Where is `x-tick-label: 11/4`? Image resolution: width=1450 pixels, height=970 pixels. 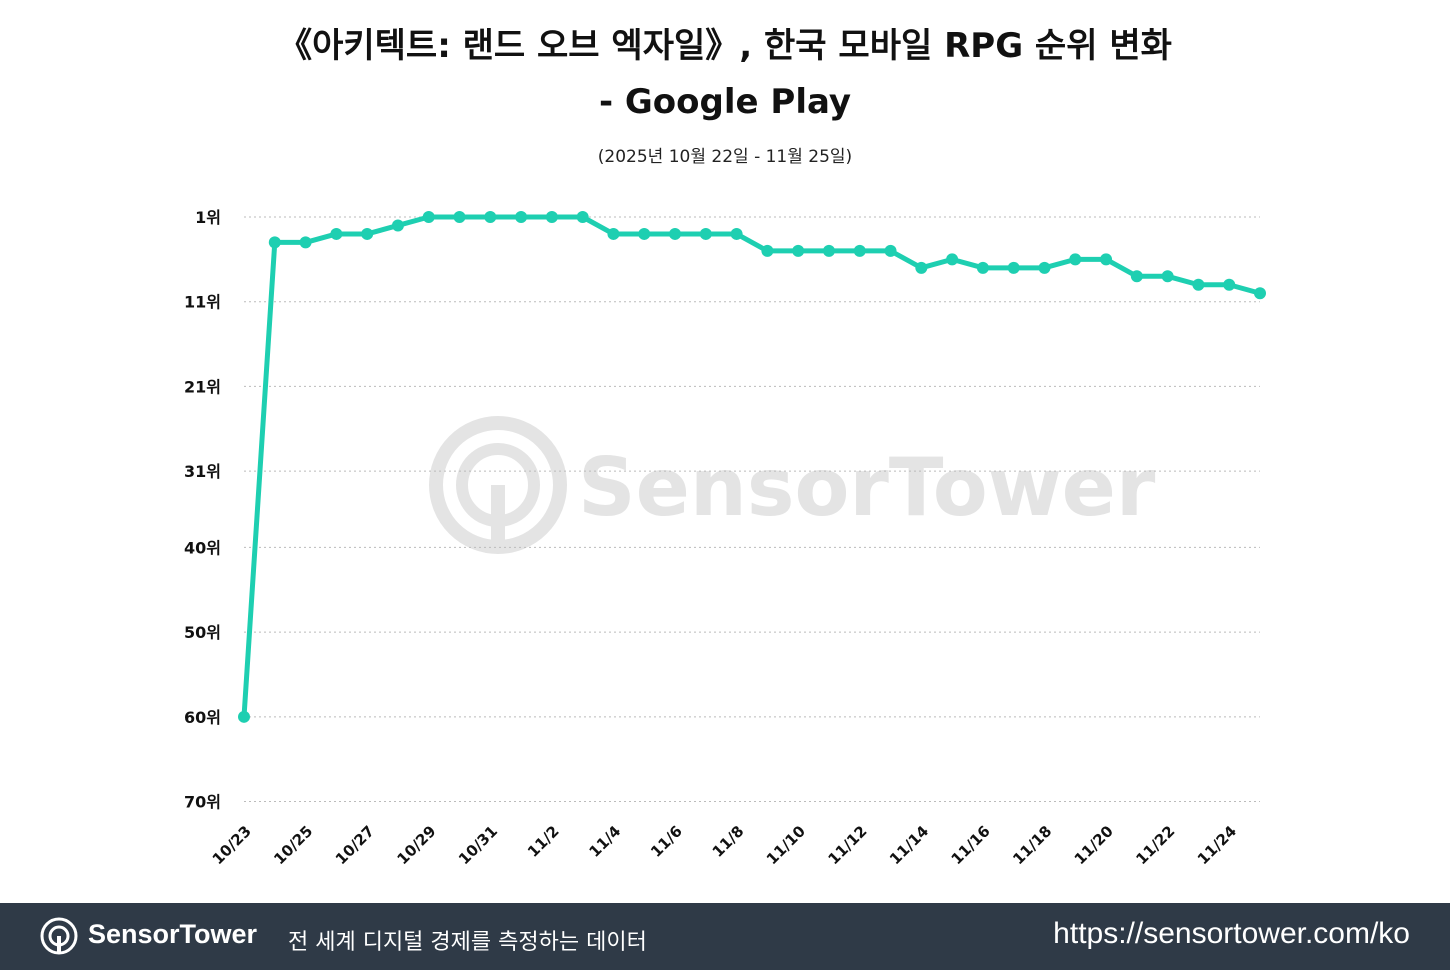
x-tick-label: 11/4 is located at coordinates (605, 841).